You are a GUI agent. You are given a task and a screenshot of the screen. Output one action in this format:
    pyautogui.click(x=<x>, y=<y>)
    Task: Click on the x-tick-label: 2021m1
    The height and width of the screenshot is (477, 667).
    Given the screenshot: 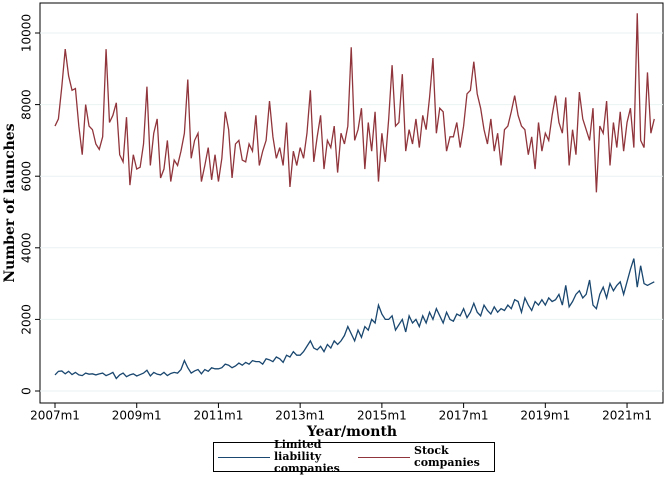 What is the action you would take?
    pyautogui.click(x=627, y=416)
    